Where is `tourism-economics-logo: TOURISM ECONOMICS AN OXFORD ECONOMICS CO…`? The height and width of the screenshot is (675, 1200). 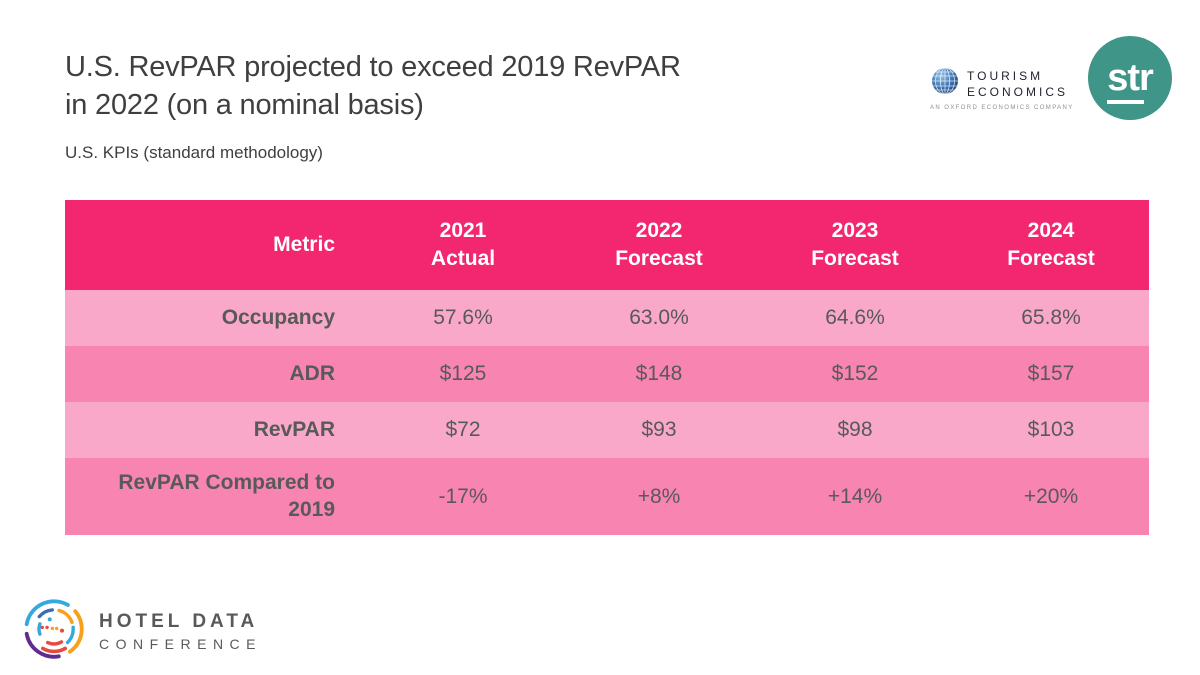
tourism-economics-logo: TOURISM ECONOMICS AN OXFORD ECONOMICS CO… is located at coordinates (1002, 88).